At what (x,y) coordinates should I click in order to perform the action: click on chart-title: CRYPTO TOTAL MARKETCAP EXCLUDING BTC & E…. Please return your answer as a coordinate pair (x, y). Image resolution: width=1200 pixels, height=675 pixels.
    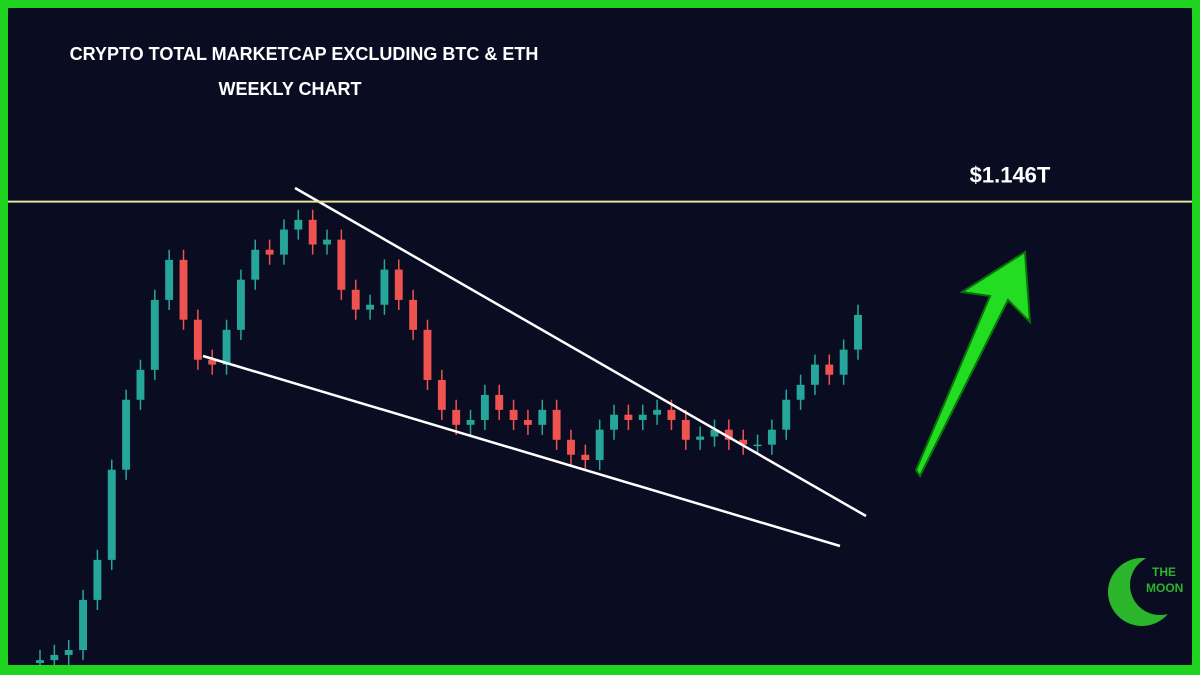
    Looking at the image, I should click on (304, 54).